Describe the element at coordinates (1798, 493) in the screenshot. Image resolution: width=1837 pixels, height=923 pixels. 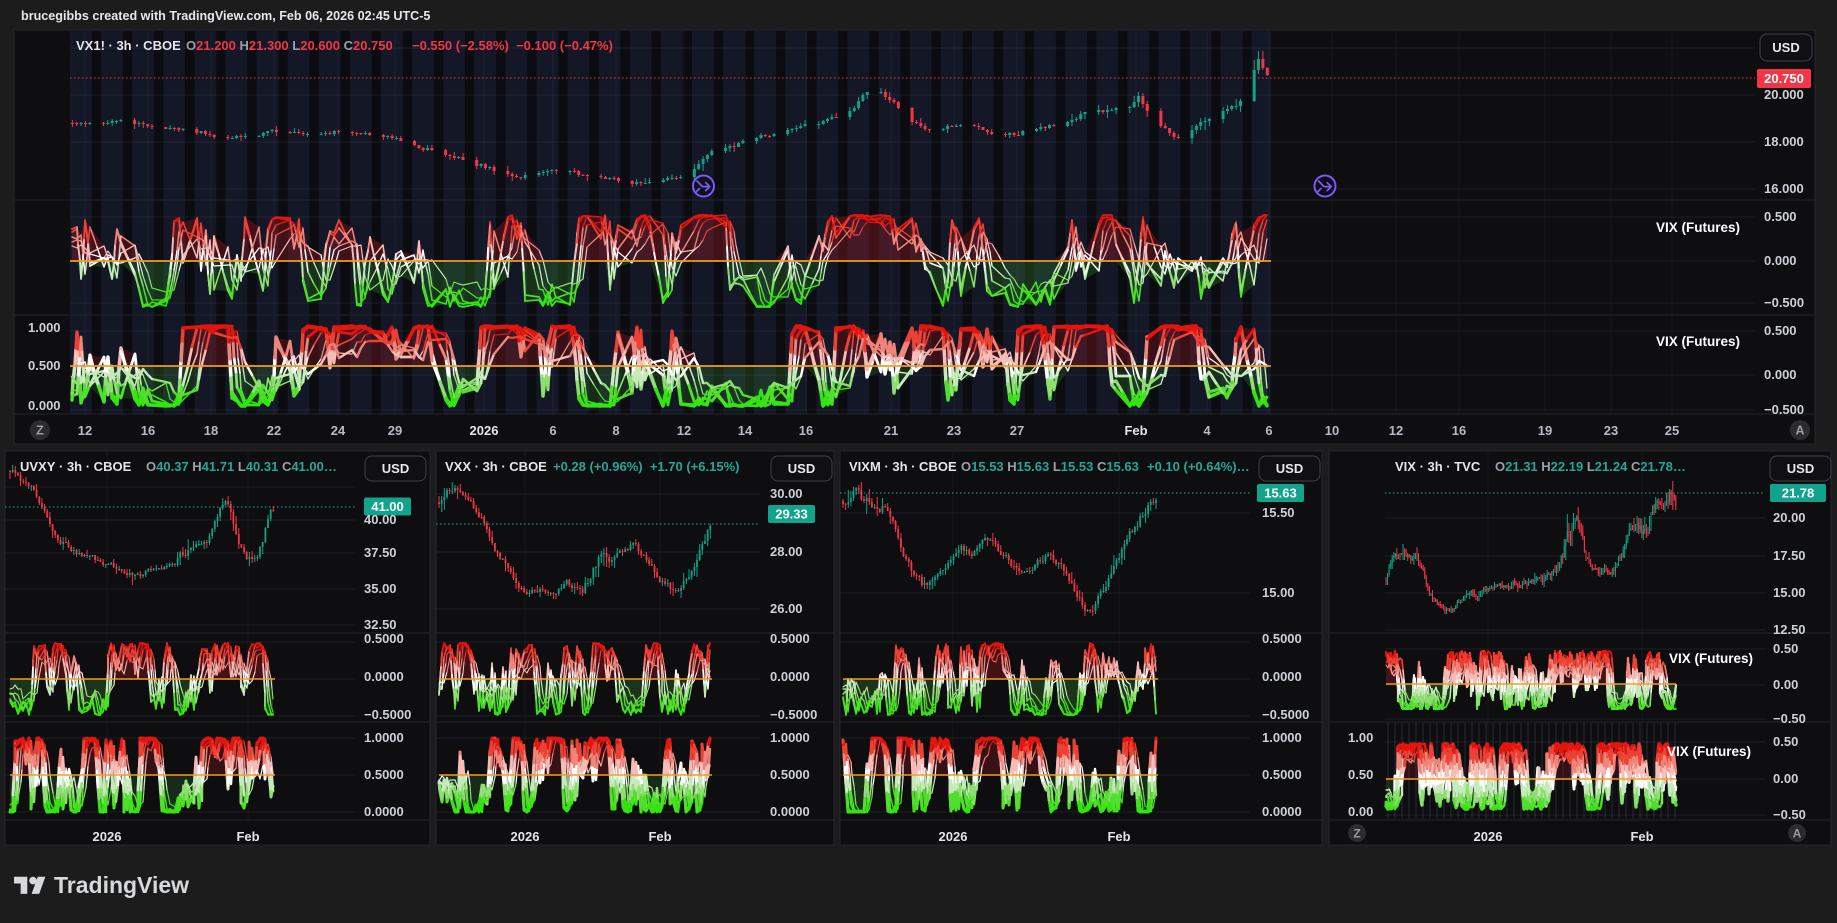
I see `svg-text: 21.78` at that location.